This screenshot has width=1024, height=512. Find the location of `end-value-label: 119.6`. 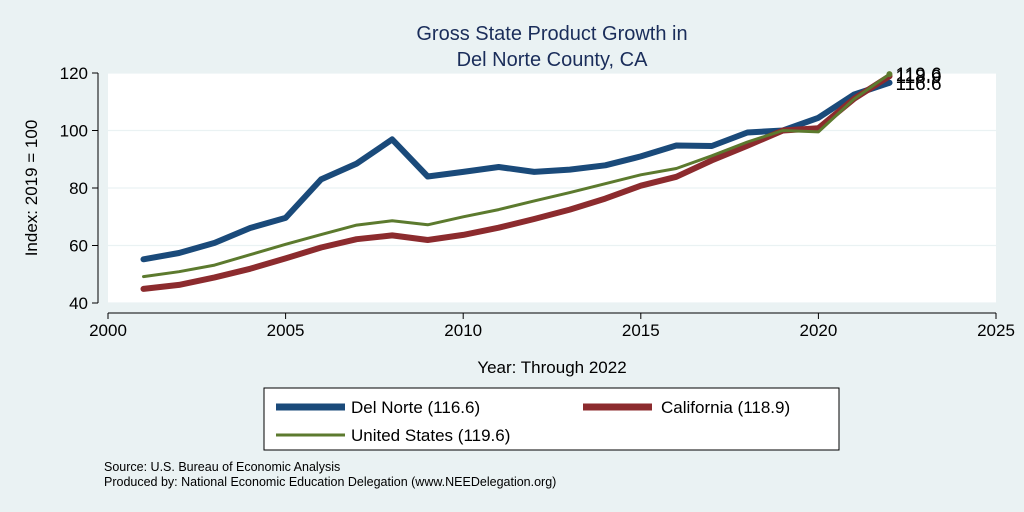

end-value-label: 119.6 is located at coordinates (918, 75).